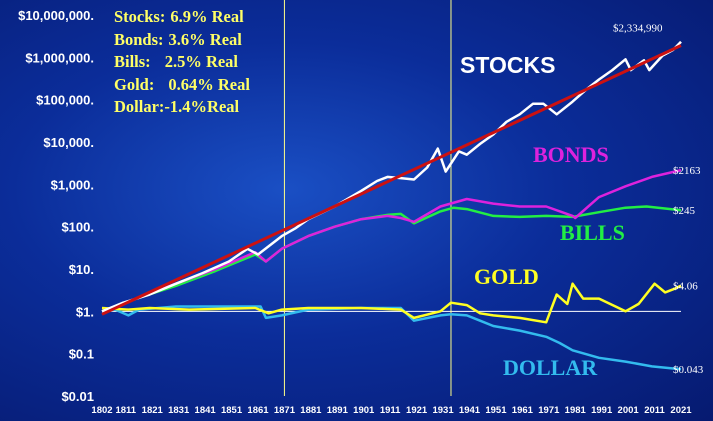 Image resolution: width=713 pixels, height=421 pixels. Describe the element at coordinates (311, 410) in the screenshot. I see `x-tick-label: 1881` at that location.